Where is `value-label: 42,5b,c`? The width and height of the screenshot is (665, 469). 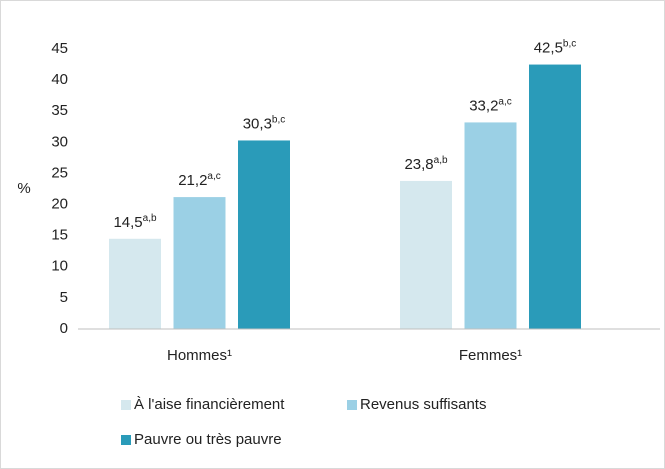 value-label: 42,5b,c is located at coordinates (555, 47).